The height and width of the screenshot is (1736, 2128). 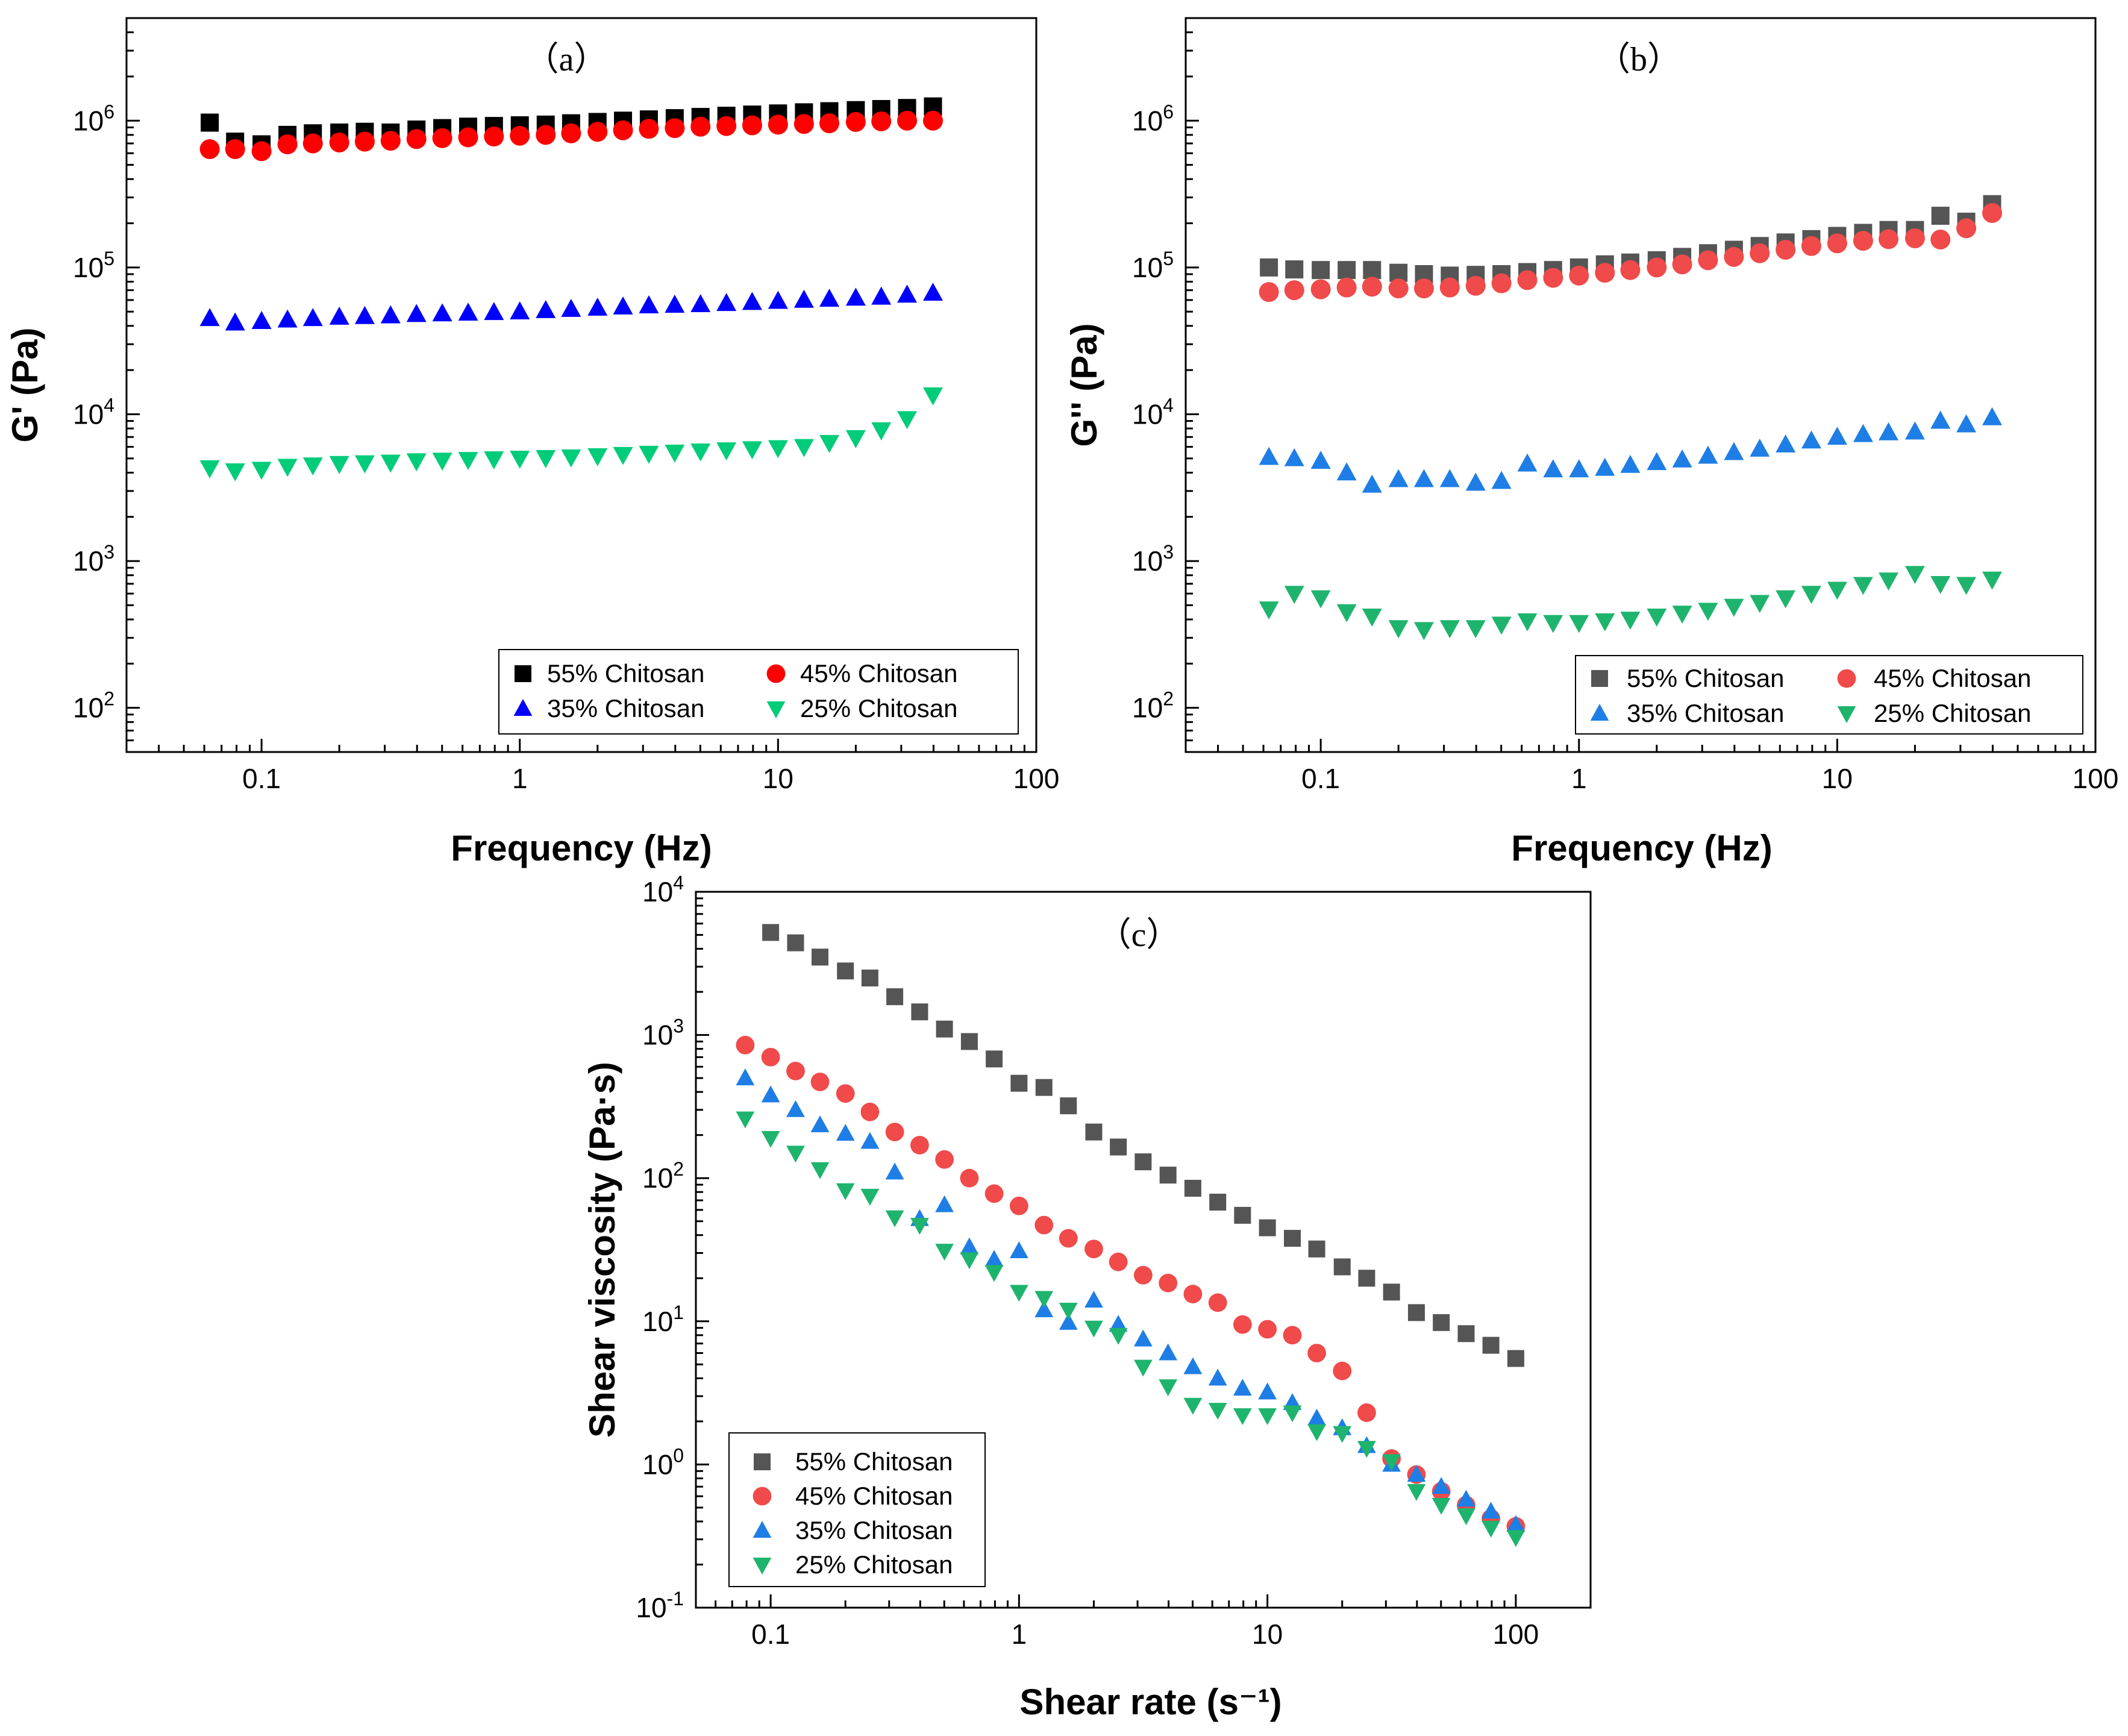 What do you see at coordinates (1953, 713) in the screenshot?
I see `legend-label: 25% Chitosan` at bounding box center [1953, 713].